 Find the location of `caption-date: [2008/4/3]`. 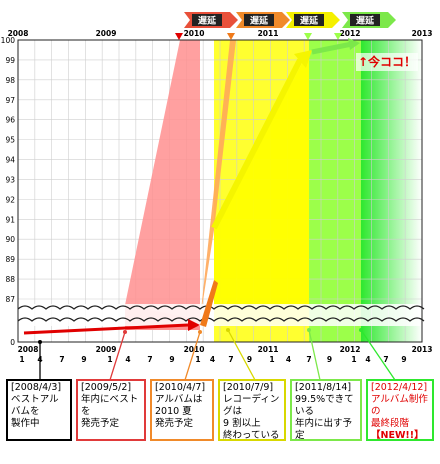

caption-date: [2008/4/3] is located at coordinates (36, 387).